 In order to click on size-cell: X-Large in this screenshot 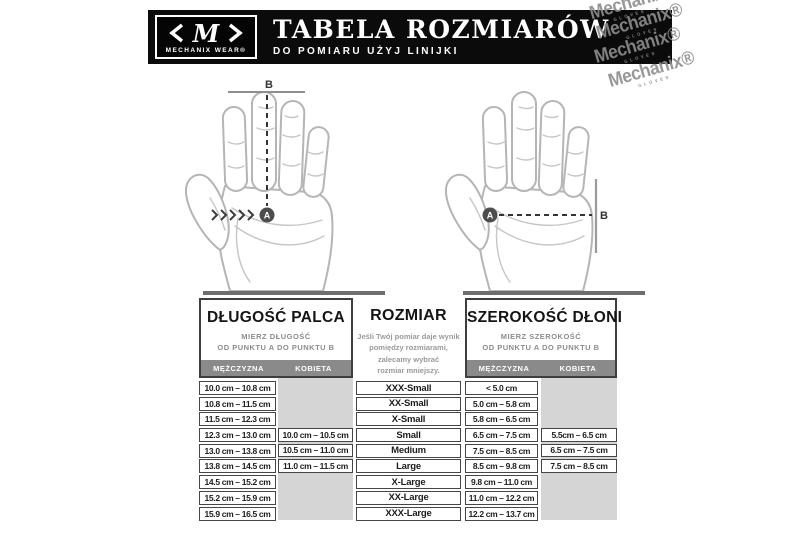, I will do `click(408, 482)`.